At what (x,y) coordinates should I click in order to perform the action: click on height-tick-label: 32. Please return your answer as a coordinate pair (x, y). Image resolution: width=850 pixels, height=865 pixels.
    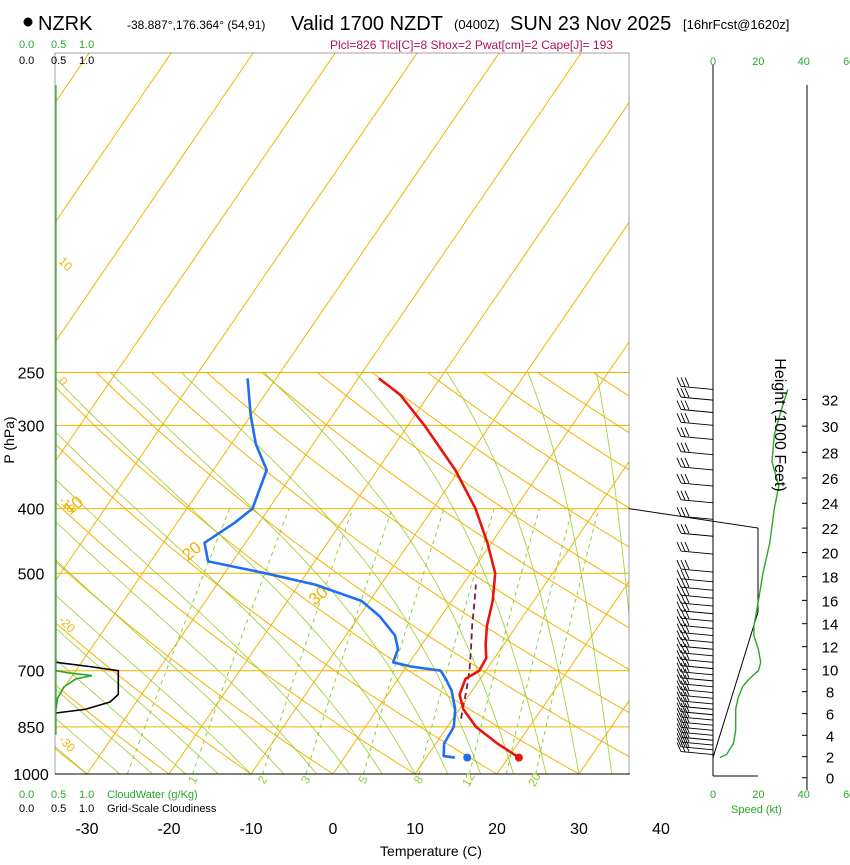
    Looking at the image, I should click on (830, 401).